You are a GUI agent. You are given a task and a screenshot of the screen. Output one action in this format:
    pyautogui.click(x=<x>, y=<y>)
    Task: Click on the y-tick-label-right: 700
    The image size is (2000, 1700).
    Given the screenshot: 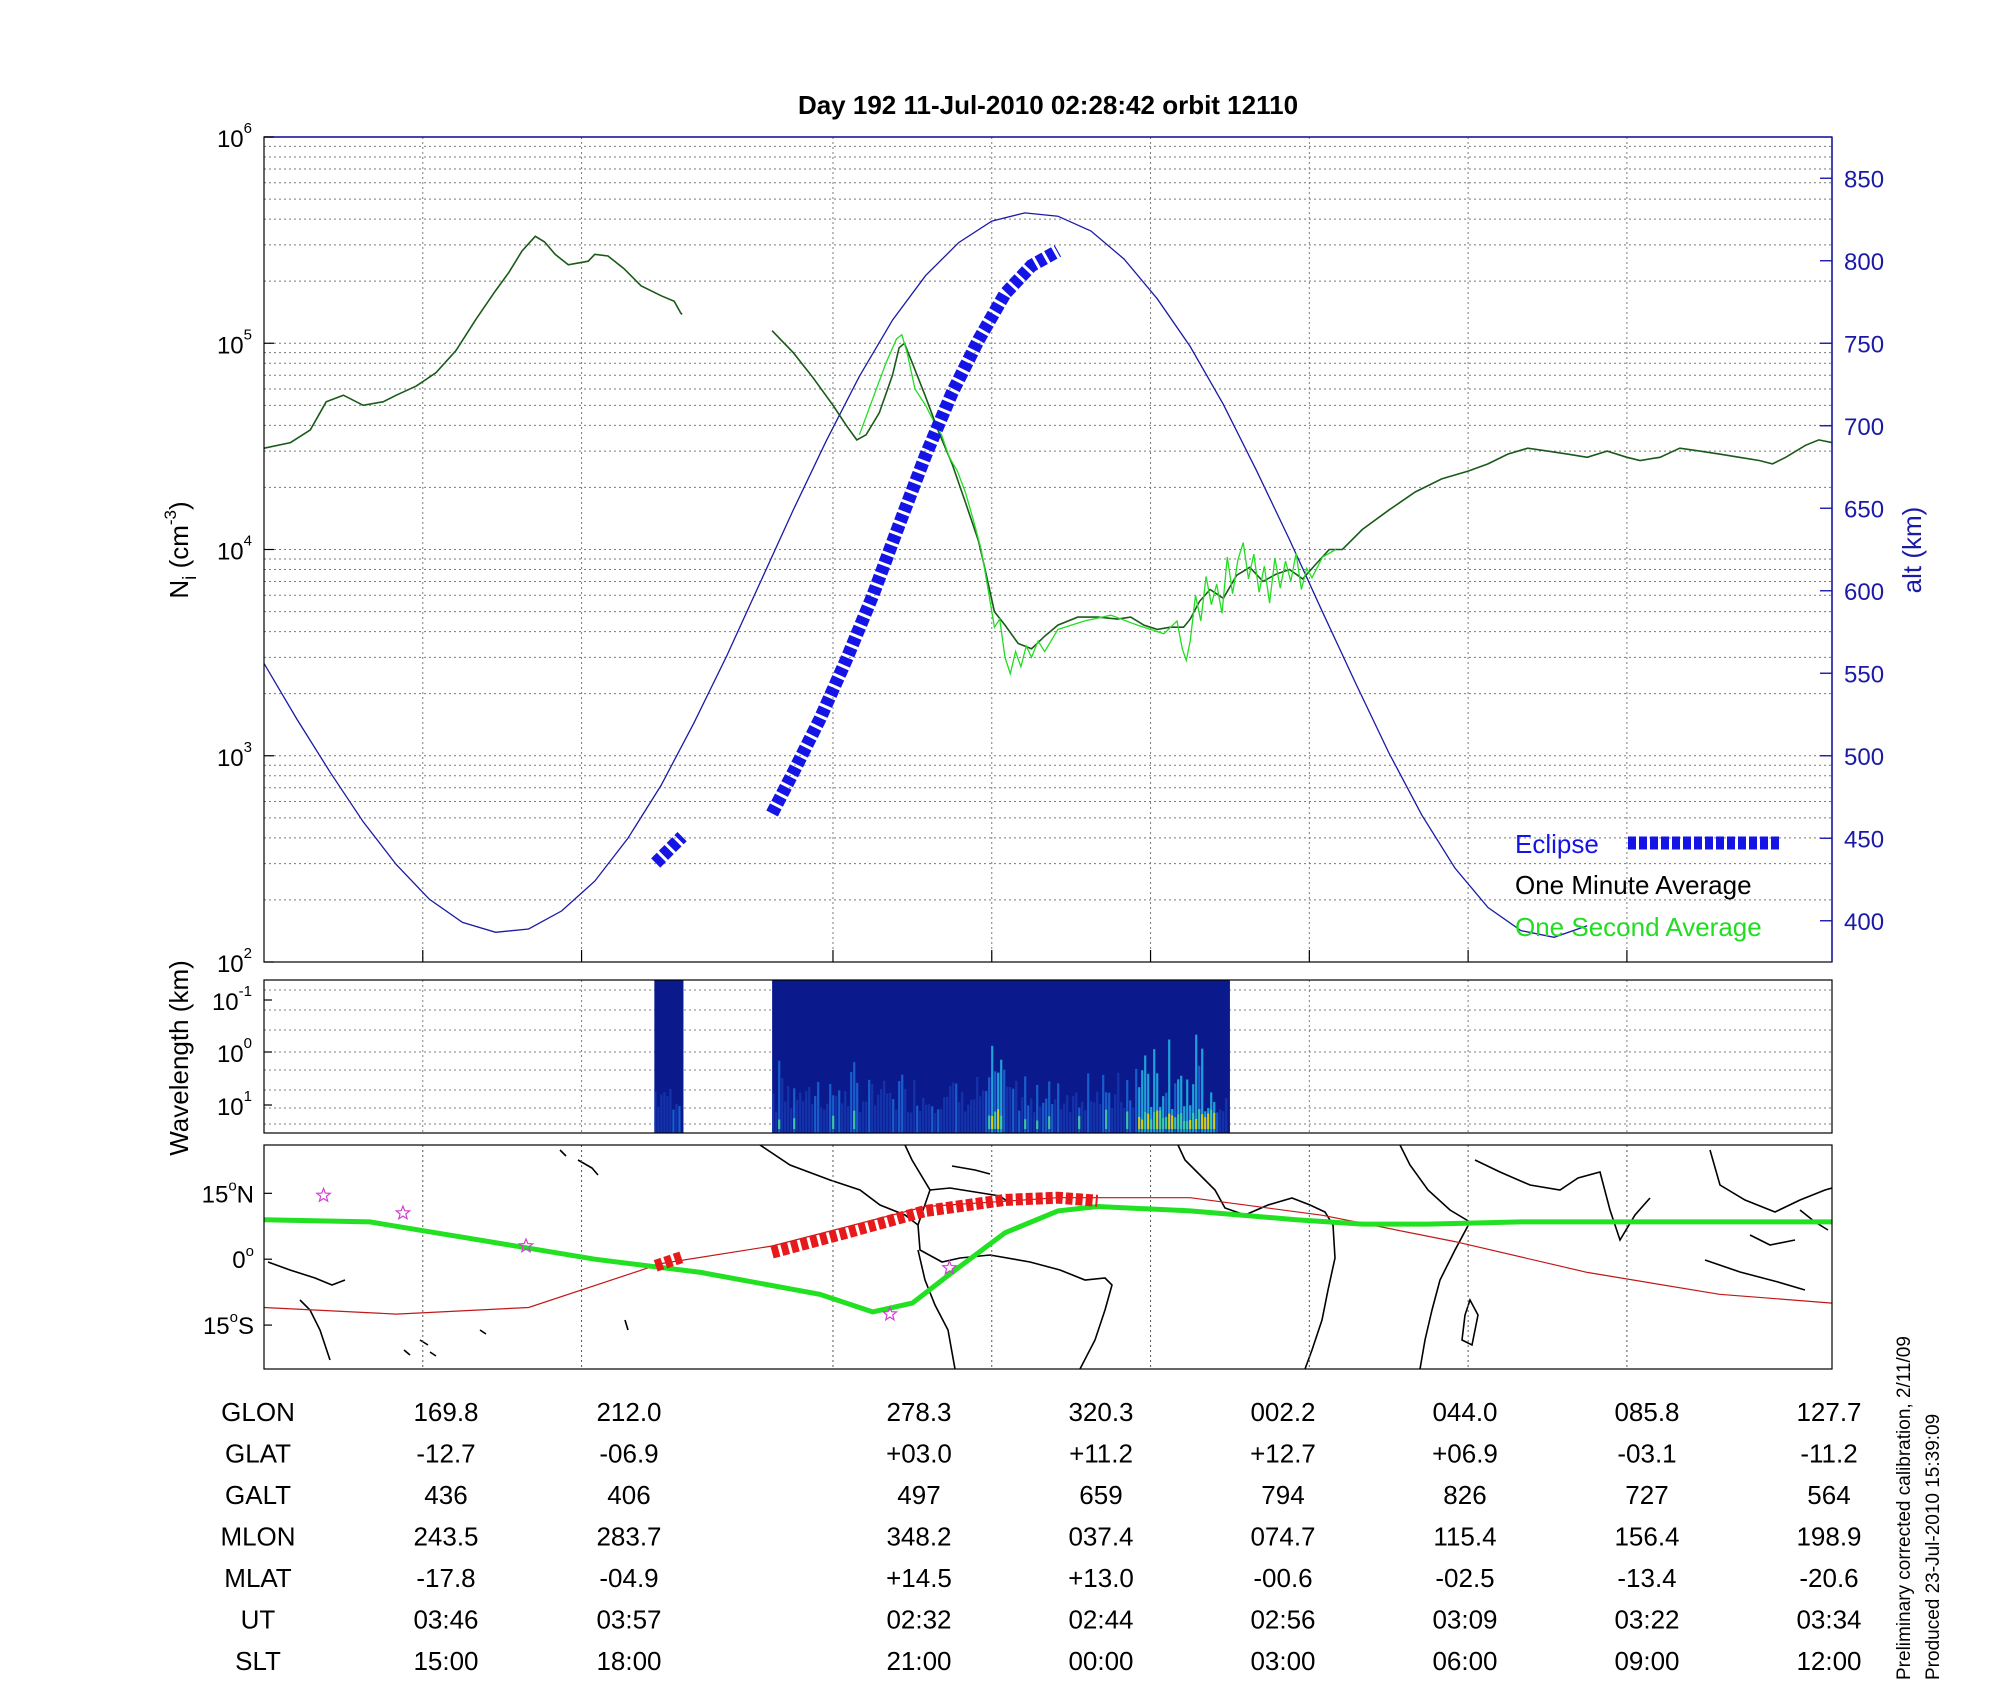 What is the action you would take?
    pyautogui.click(x=1864, y=427)
    